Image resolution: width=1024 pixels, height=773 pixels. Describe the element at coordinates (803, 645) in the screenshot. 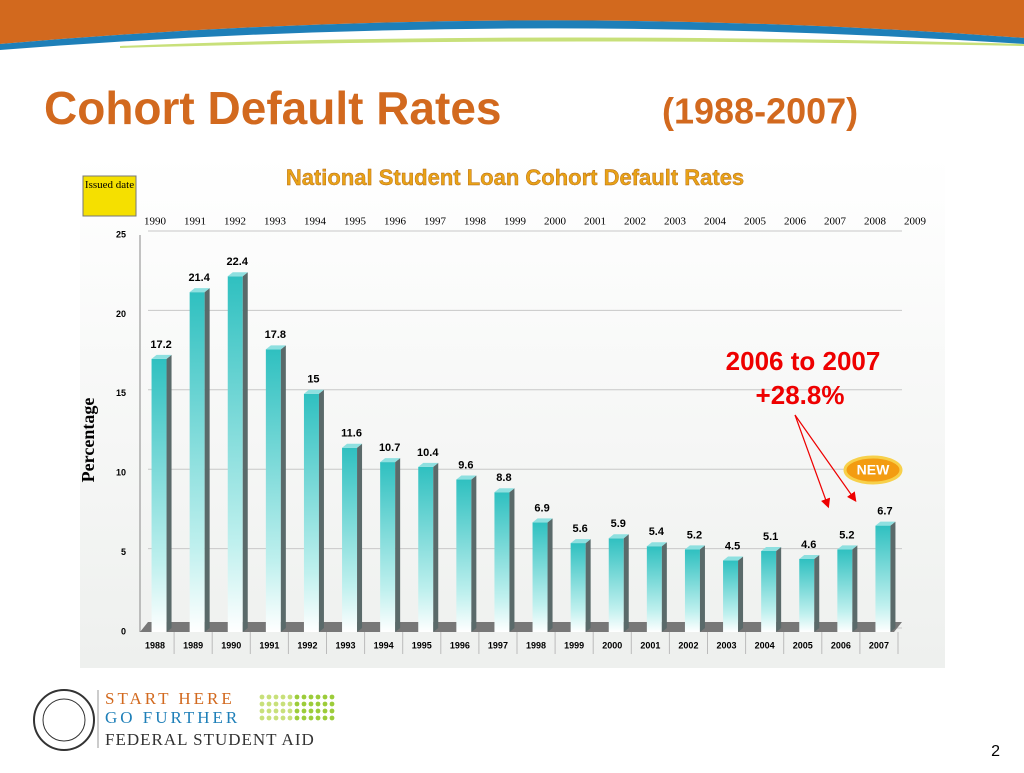

I see `x-tick-label: 2005` at that location.